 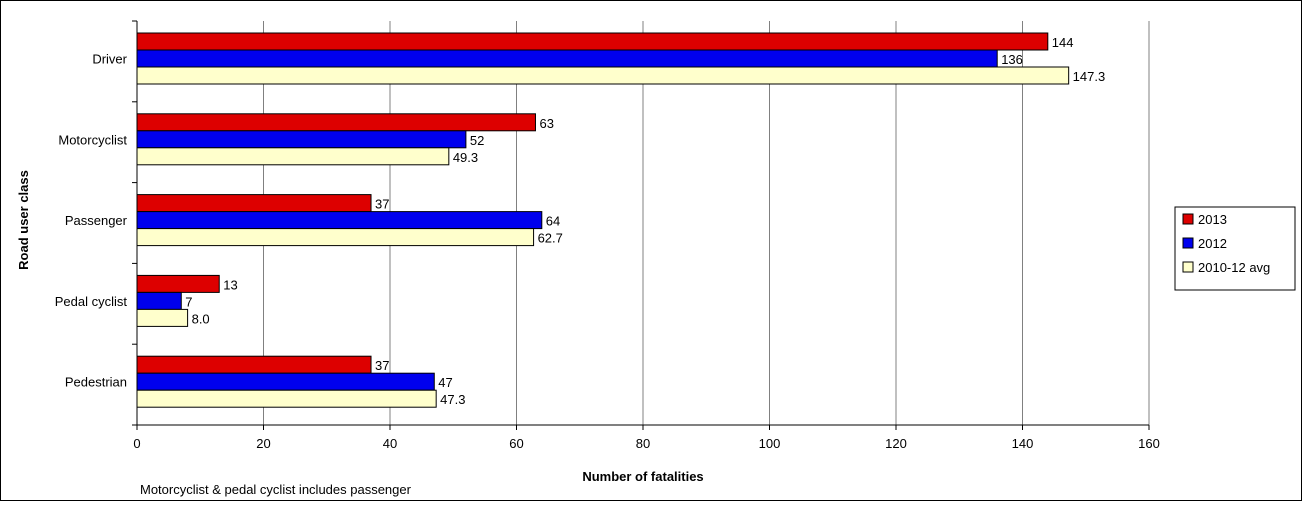 What do you see at coordinates (546, 123) in the screenshot?
I see `data-label: 63` at bounding box center [546, 123].